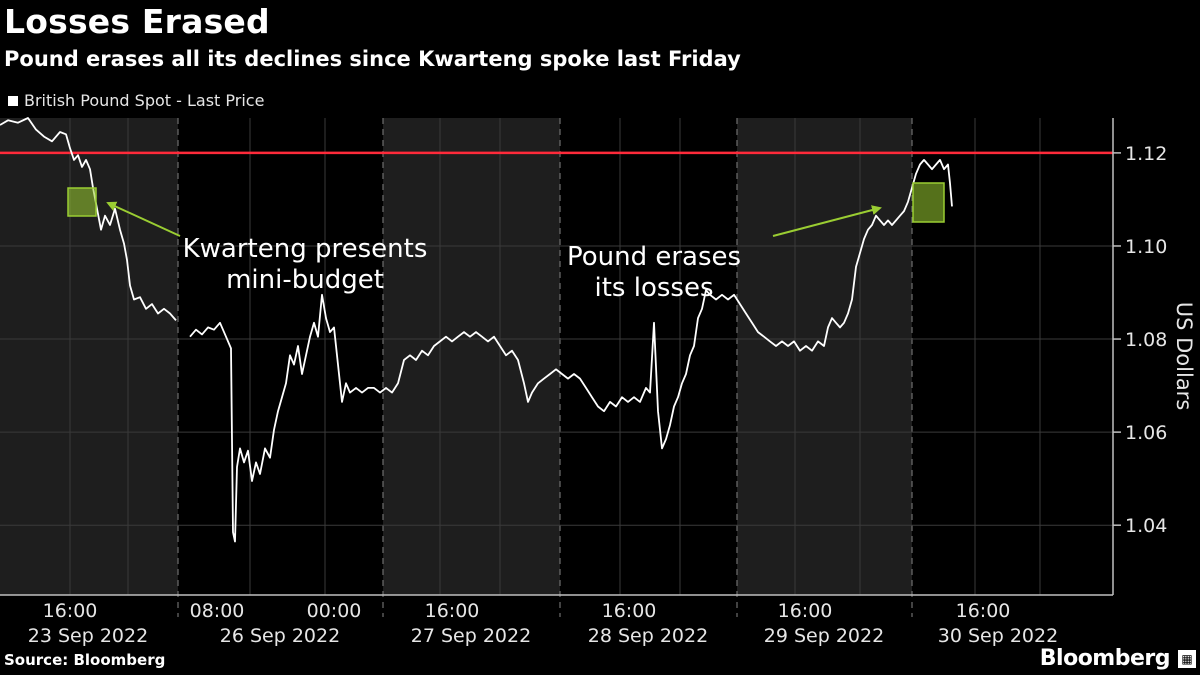 The width and height of the screenshot is (1200, 675). I want to click on x-tick-label-0: 16:00, so click(70, 611).